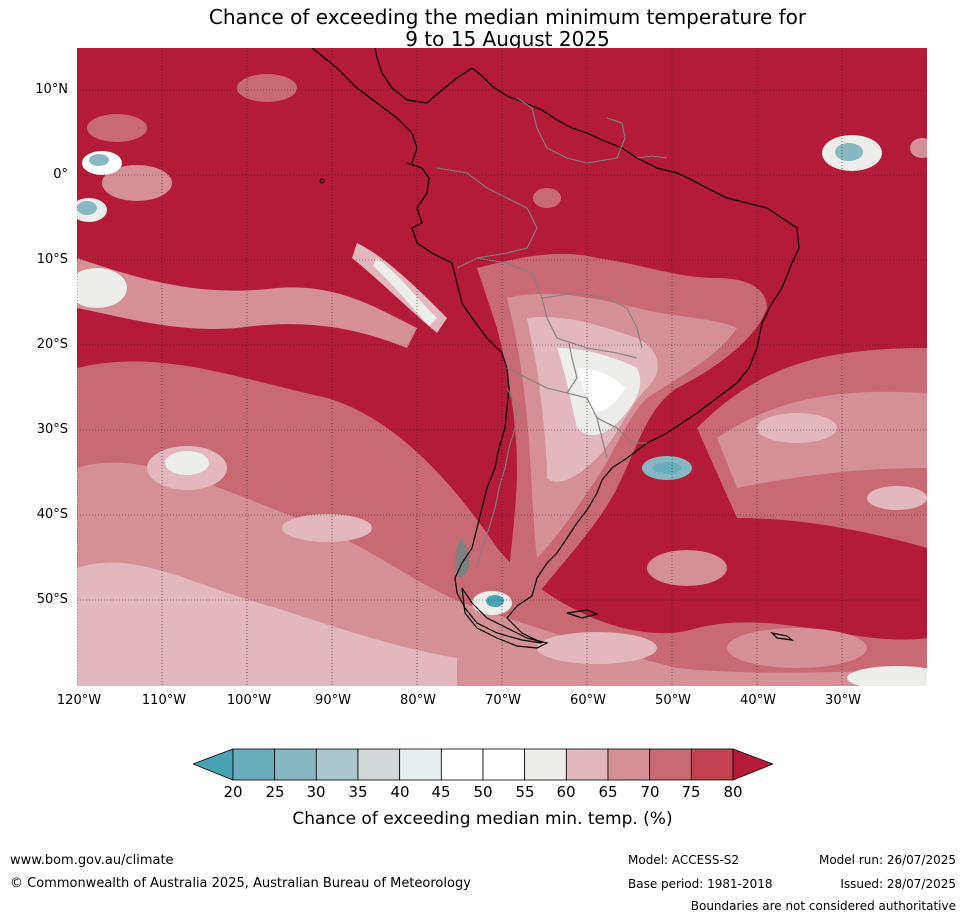 This screenshot has height=919, width=965. Describe the element at coordinates (52, 259) in the screenshot. I see `lat-label-10s: 10°S` at that location.